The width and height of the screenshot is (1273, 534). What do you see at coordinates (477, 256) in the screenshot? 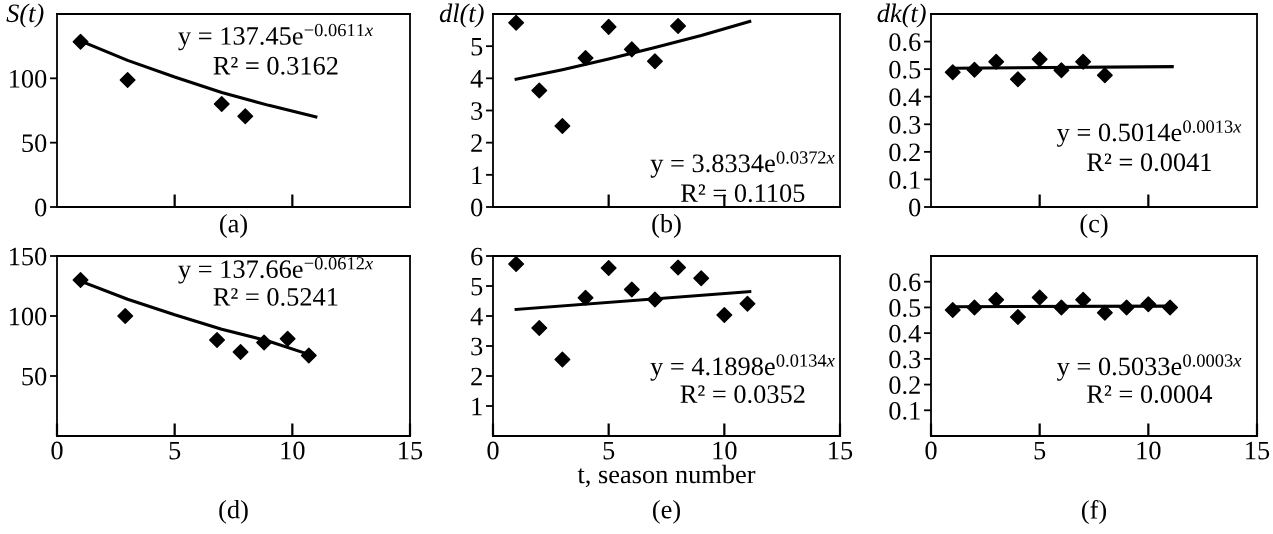
I see `y-tick-label: 6` at bounding box center [477, 256].